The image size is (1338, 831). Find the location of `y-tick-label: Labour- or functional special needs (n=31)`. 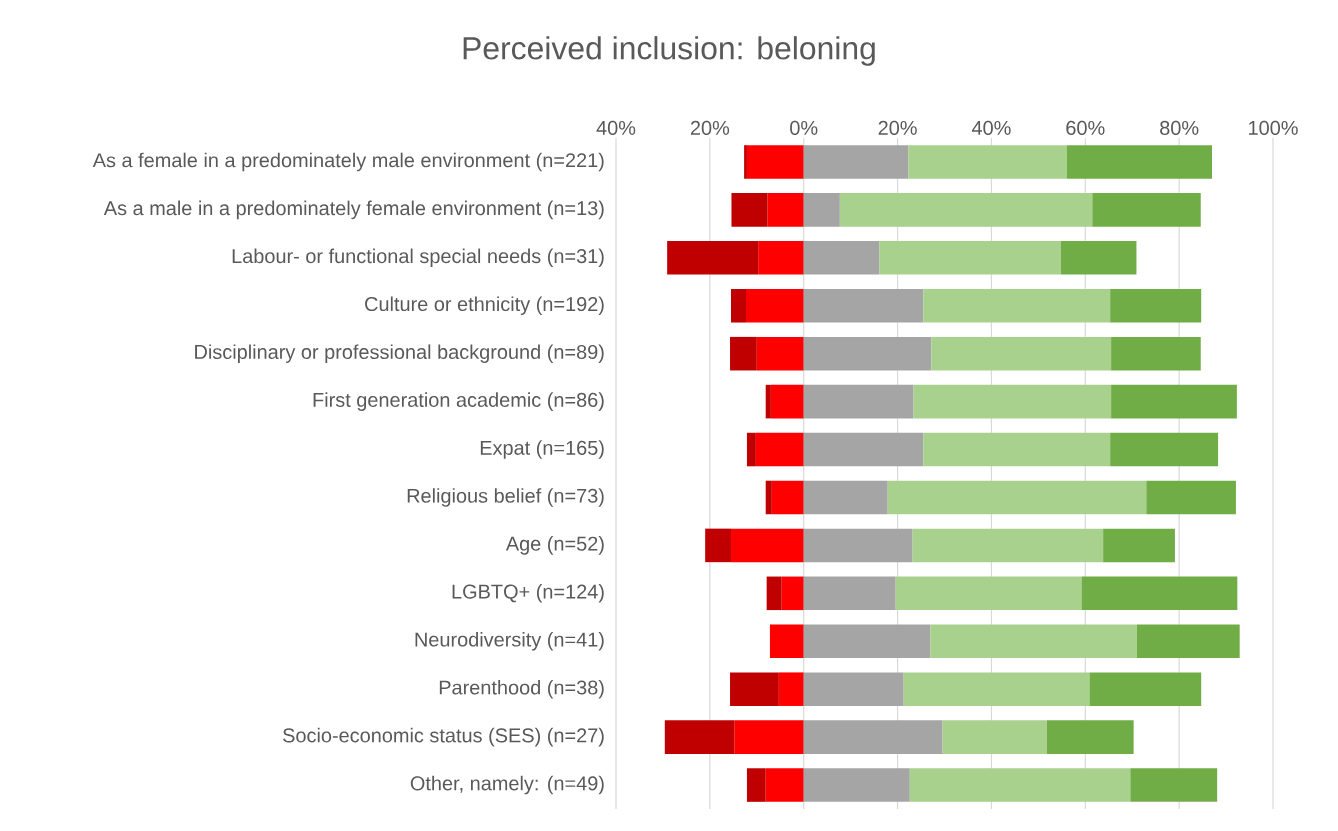

y-tick-label: Labour- or functional special needs (n=31) is located at coordinates (418, 258).